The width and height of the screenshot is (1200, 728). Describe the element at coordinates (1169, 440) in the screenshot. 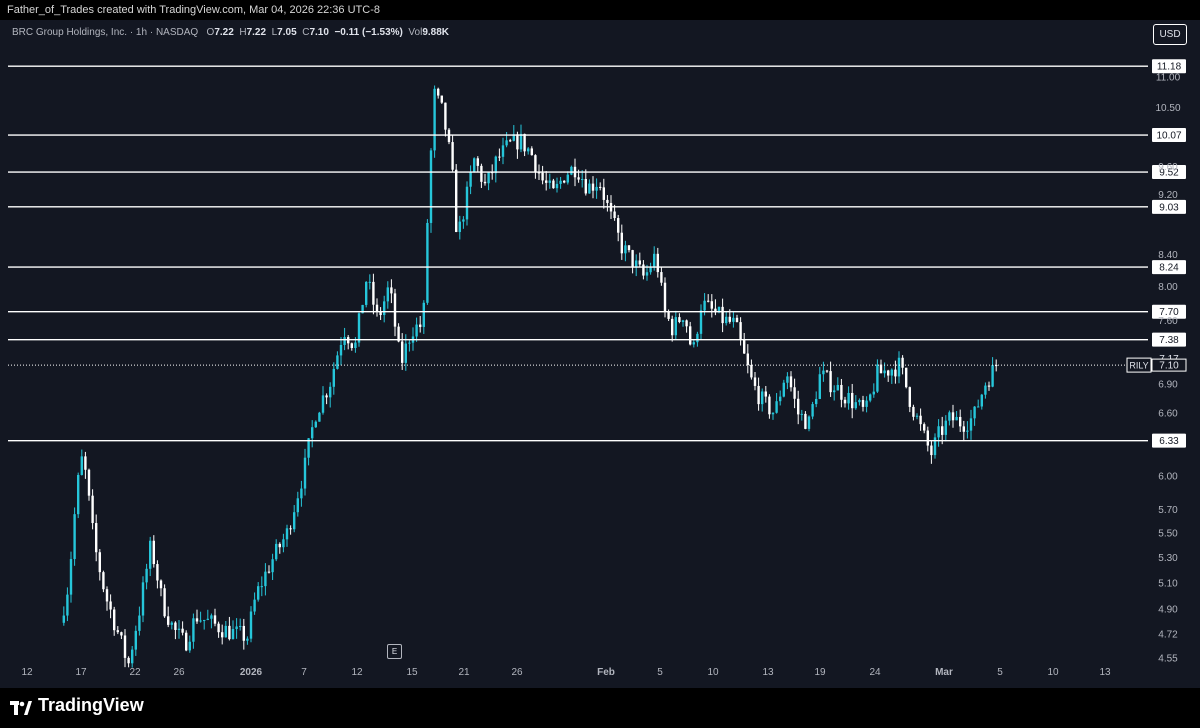

I see `level-price-tag: 6.33` at that location.